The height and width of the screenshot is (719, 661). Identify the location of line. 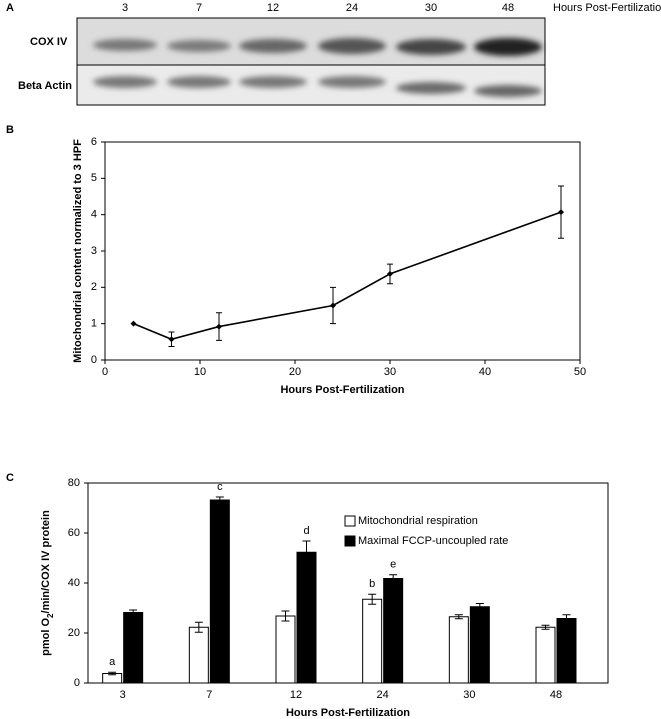
(347, 276).